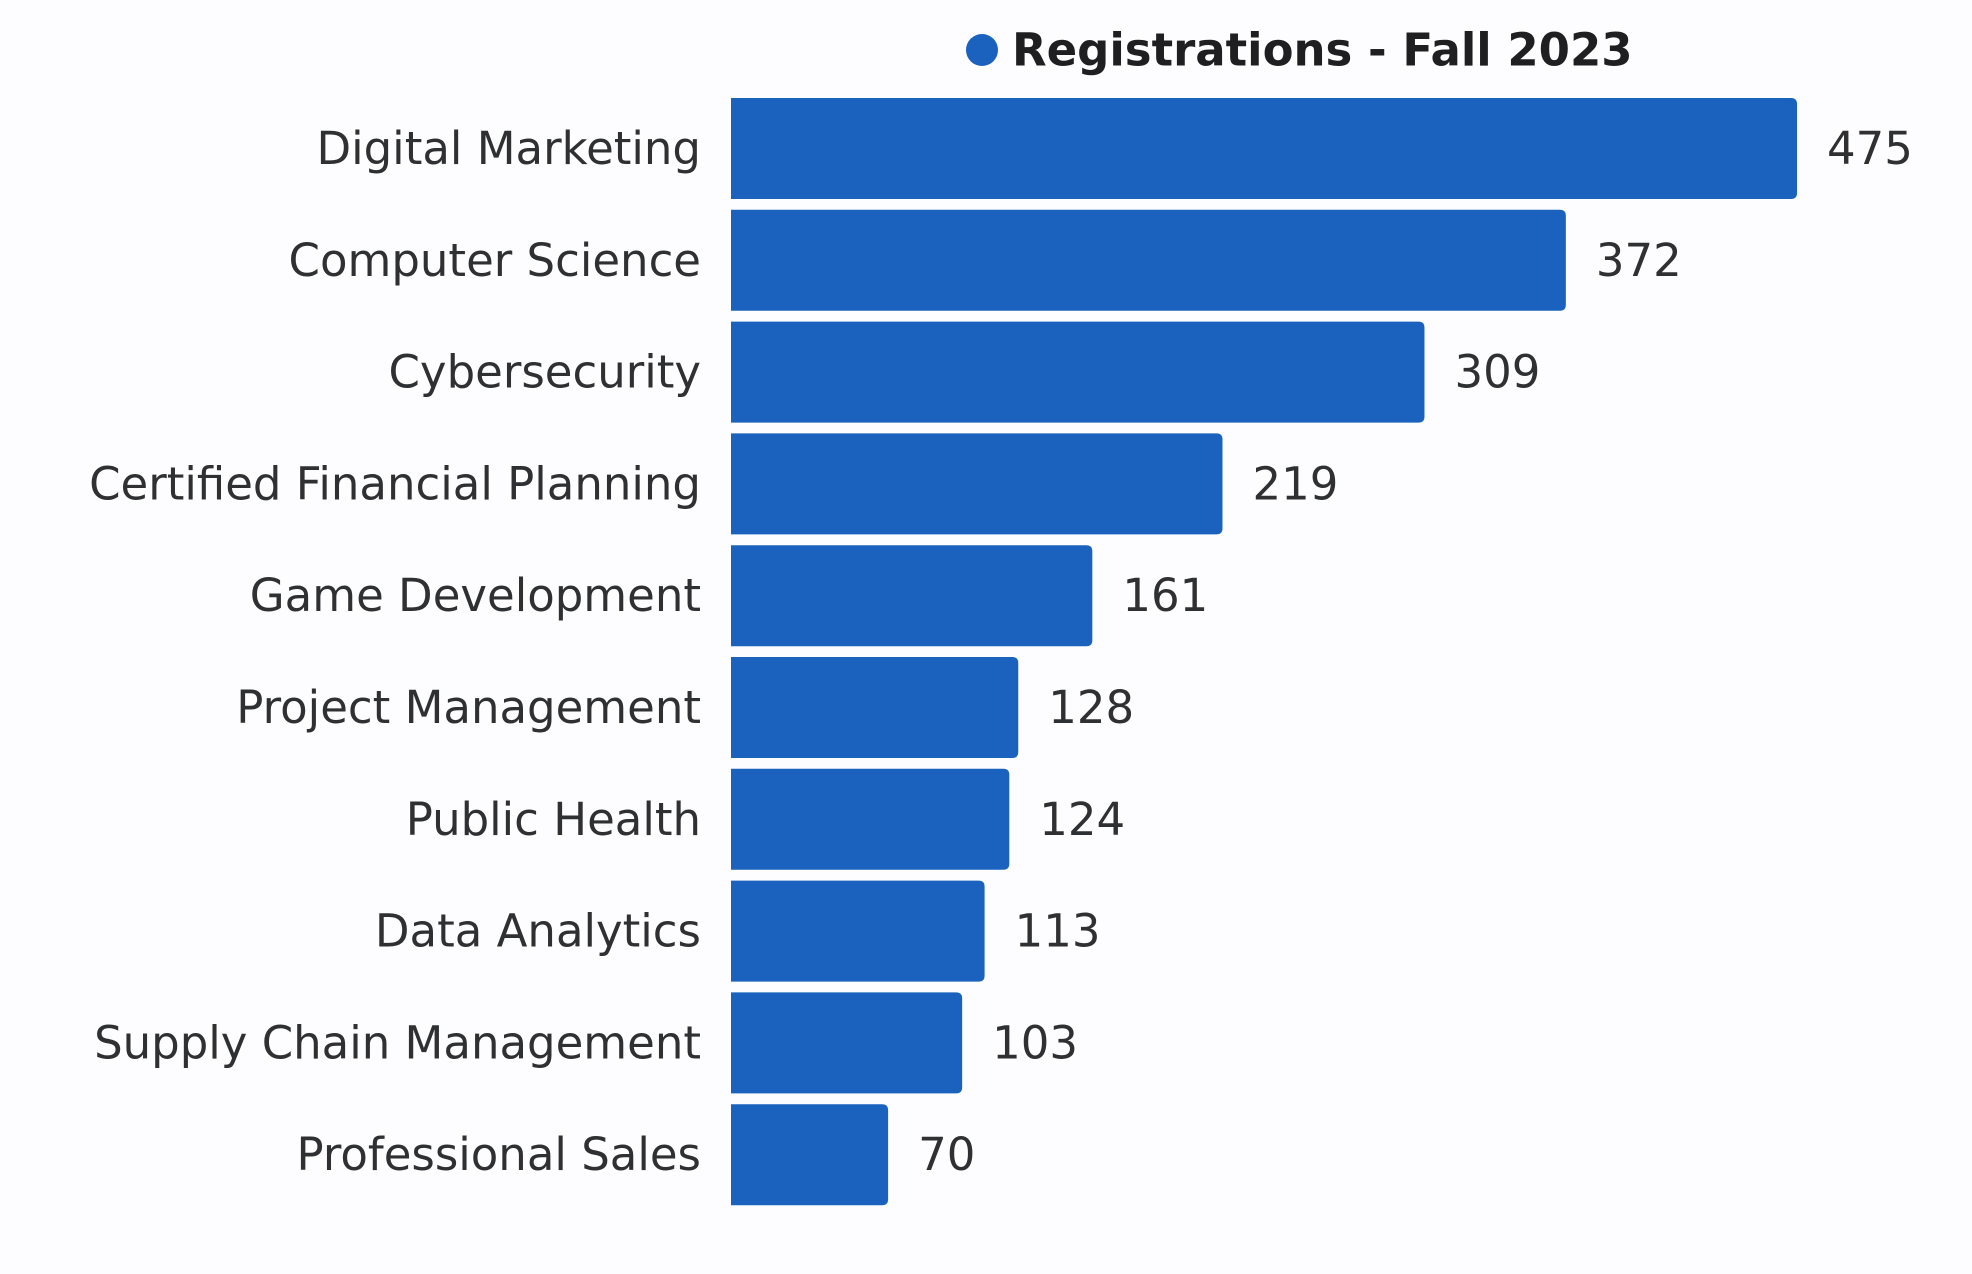  Describe the element at coordinates (1322, 50) in the screenshot. I see `legend-label: Registrations - Fall 2023` at that location.